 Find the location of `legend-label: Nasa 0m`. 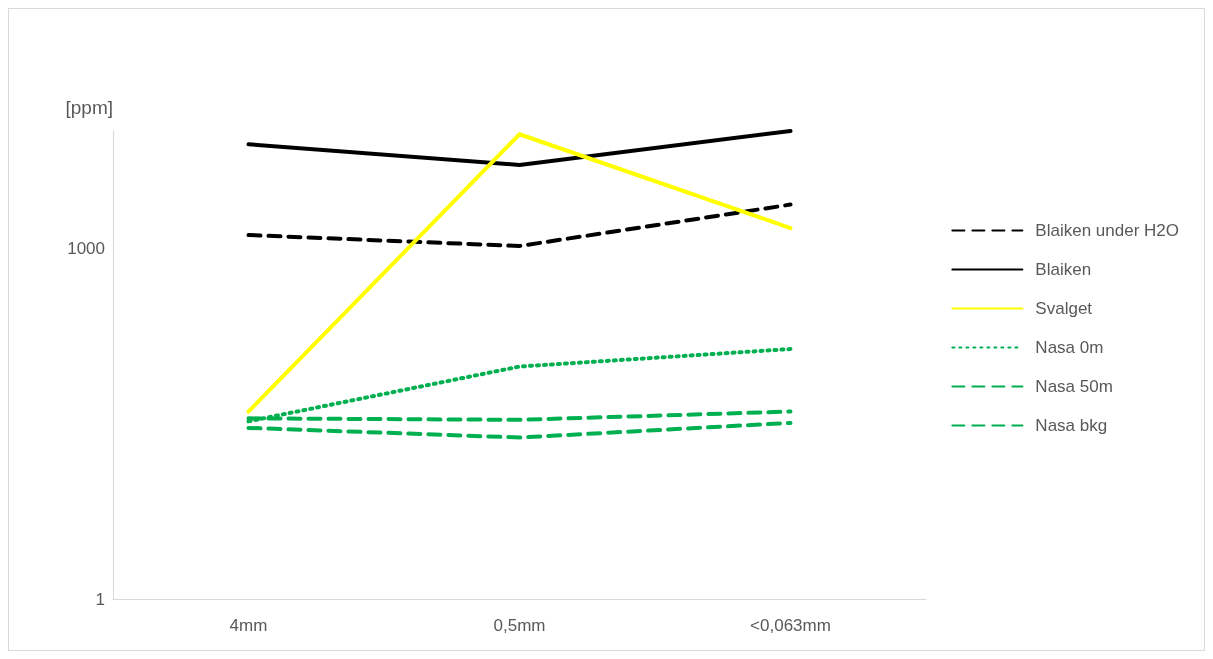

legend-label: Nasa 0m is located at coordinates (1069, 347).